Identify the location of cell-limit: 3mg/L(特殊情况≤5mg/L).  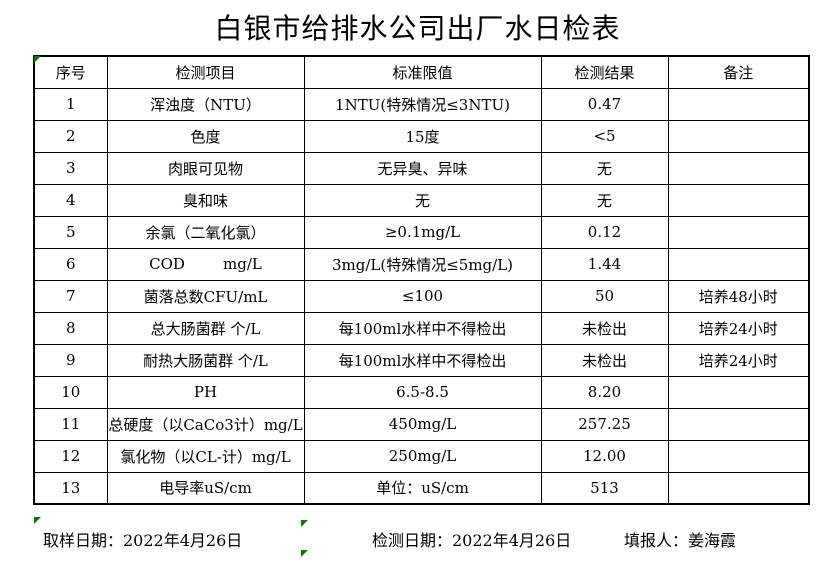
(422, 264).